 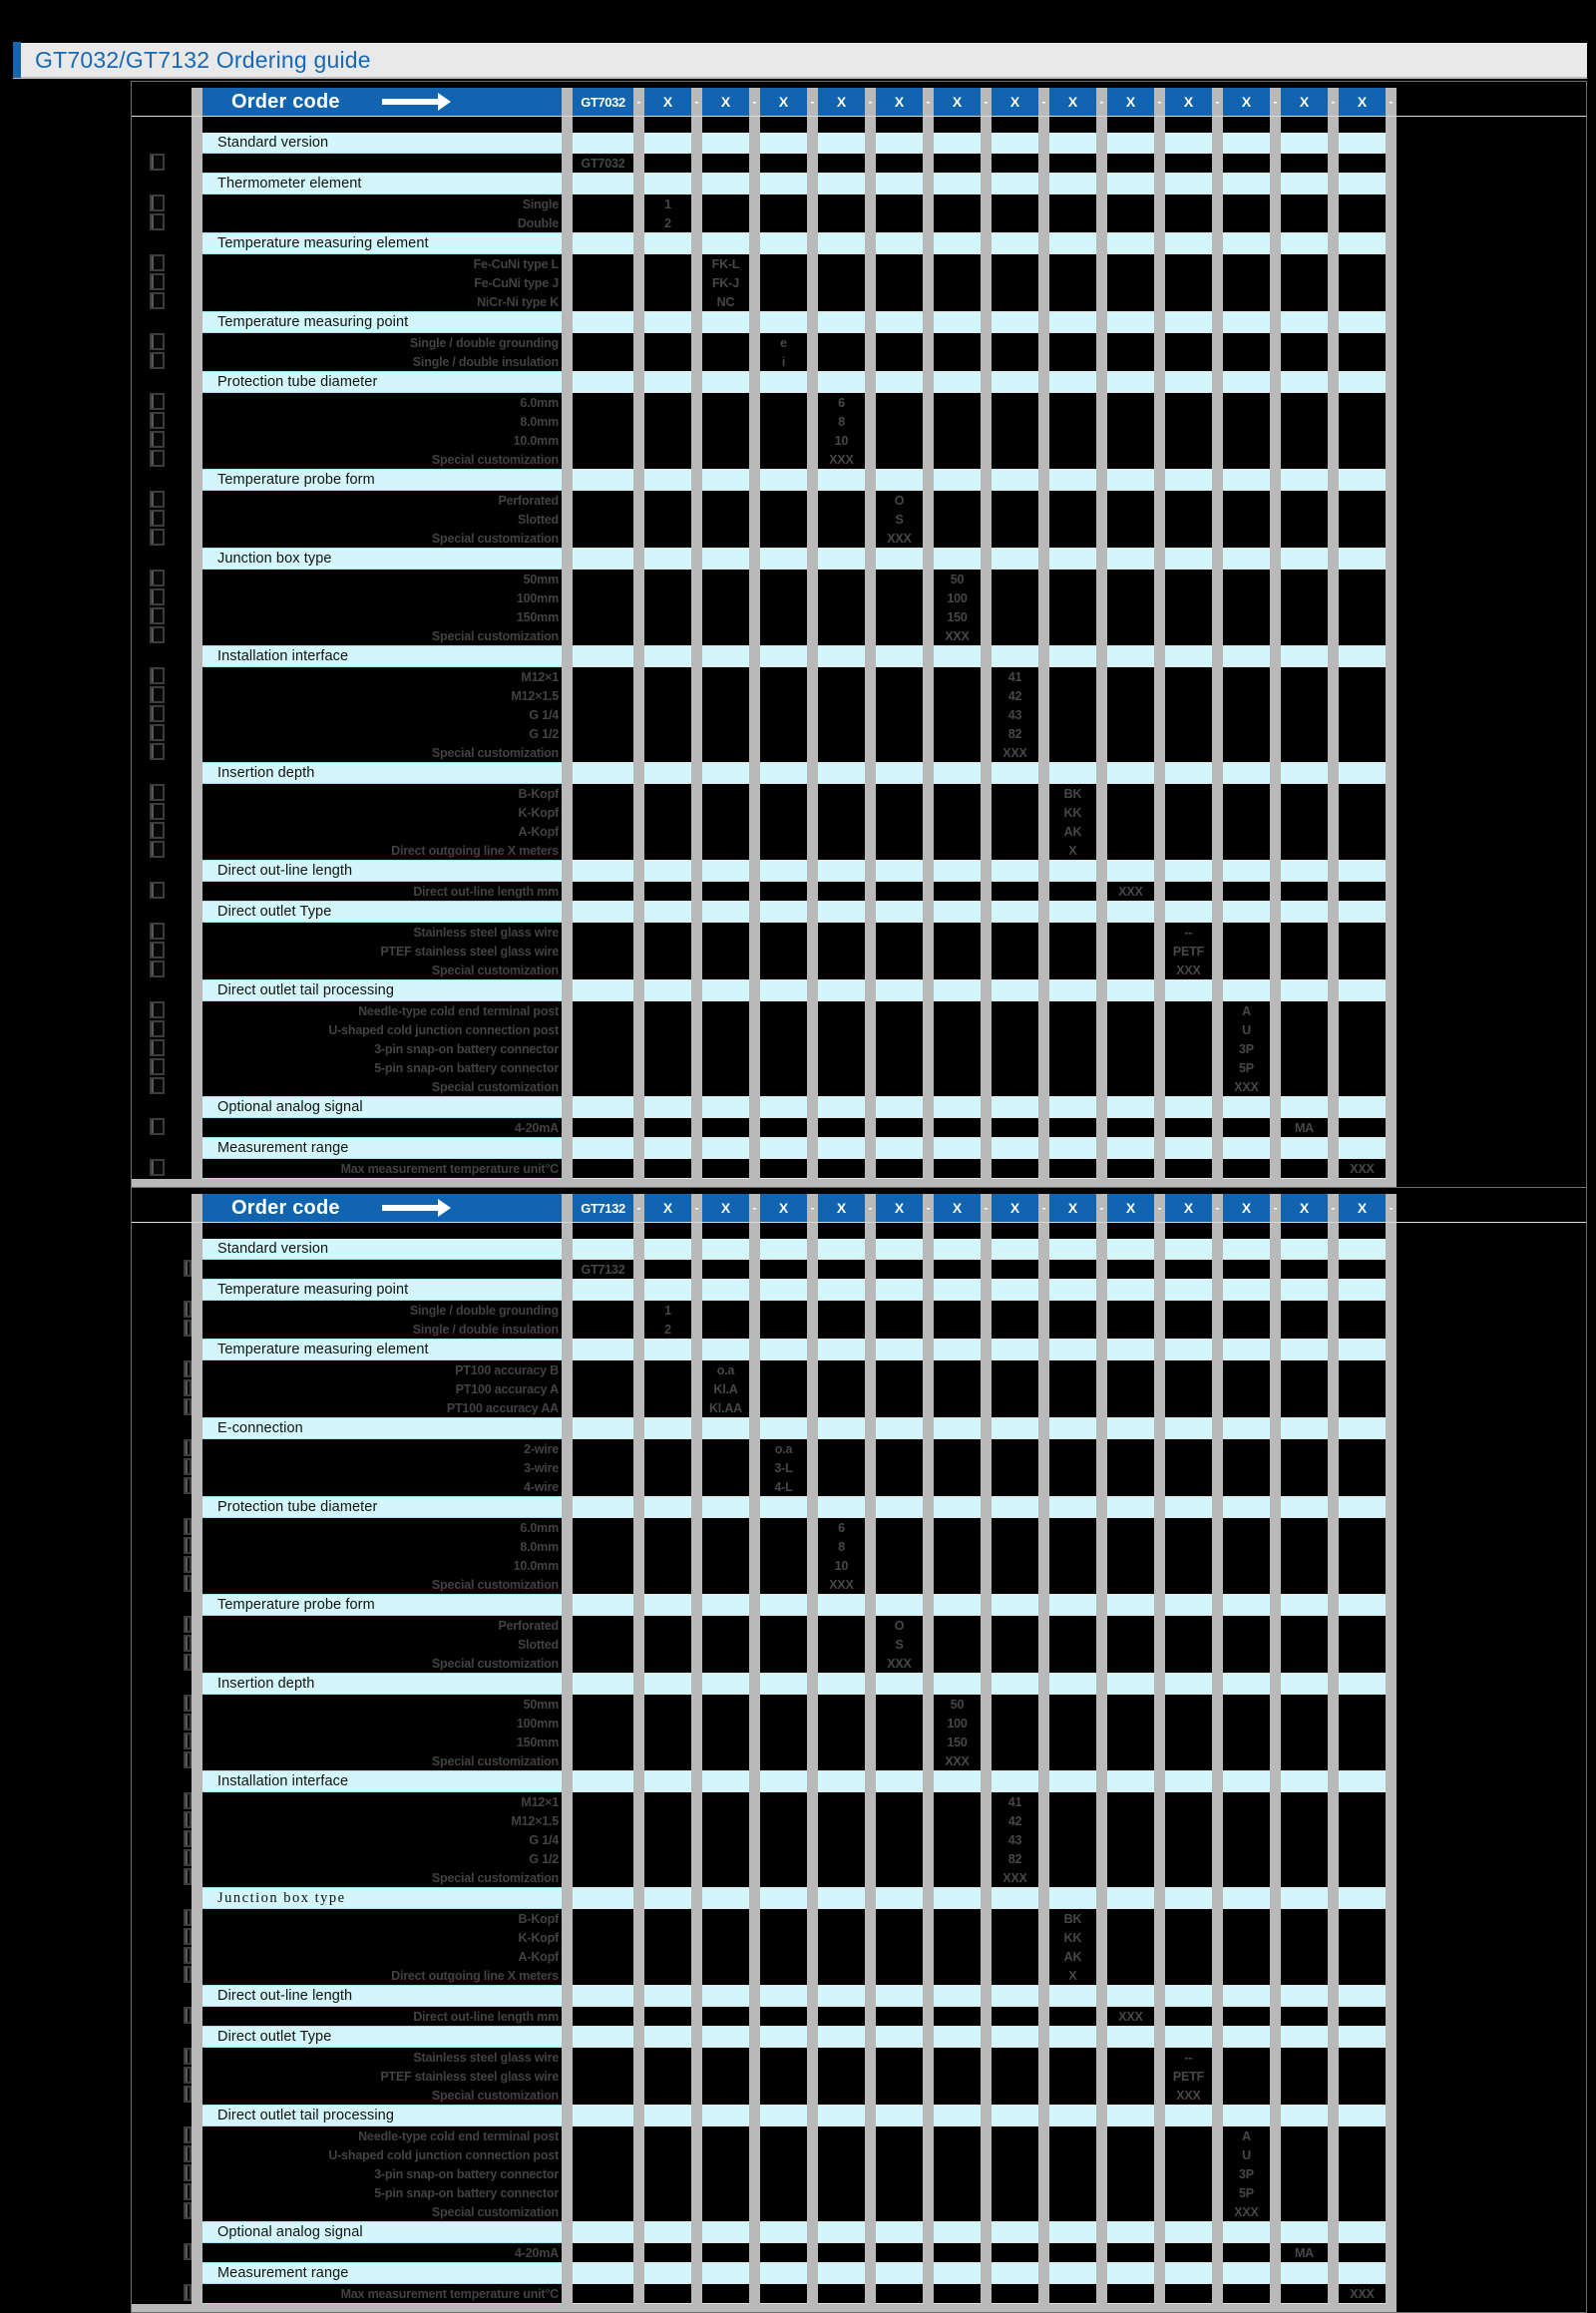 What do you see at coordinates (539, 421) in the screenshot?
I see `option-label: 8.0mm` at bounding box center [539, 421].